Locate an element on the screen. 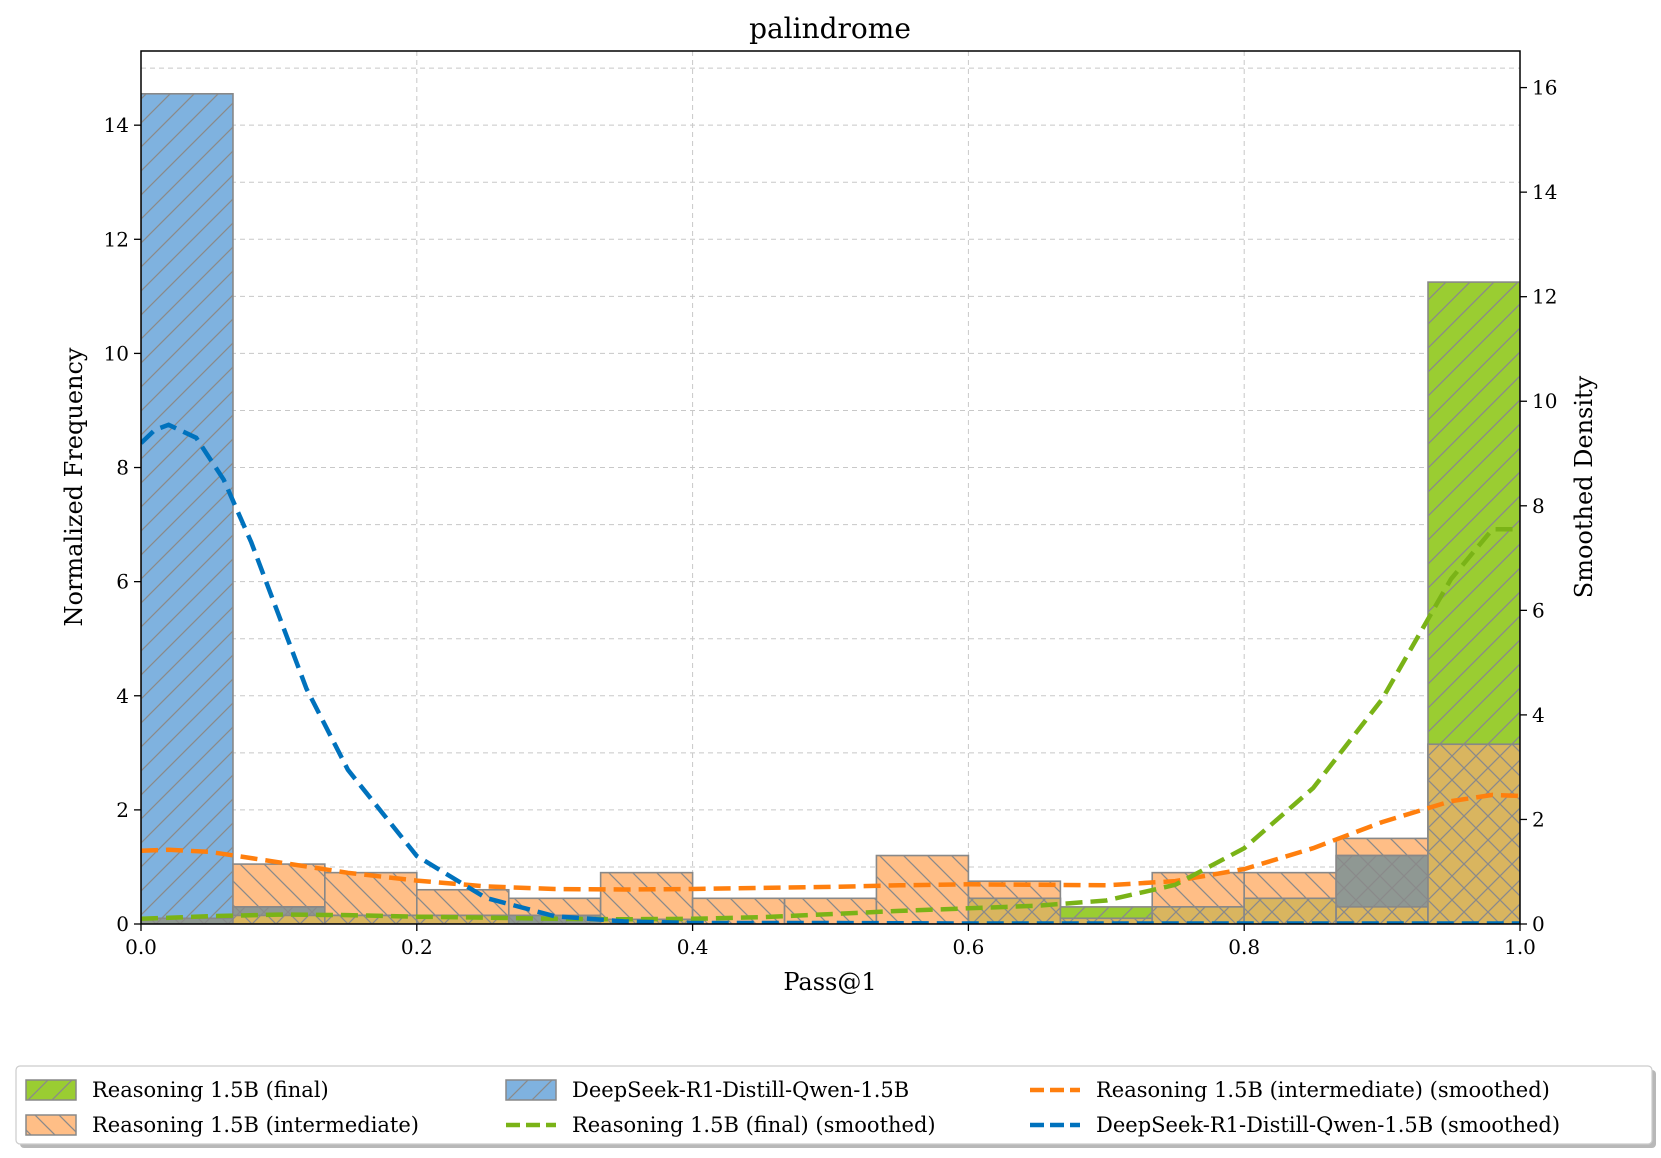  x-tick-label: 0.4 is located at coordinates (693, 947).